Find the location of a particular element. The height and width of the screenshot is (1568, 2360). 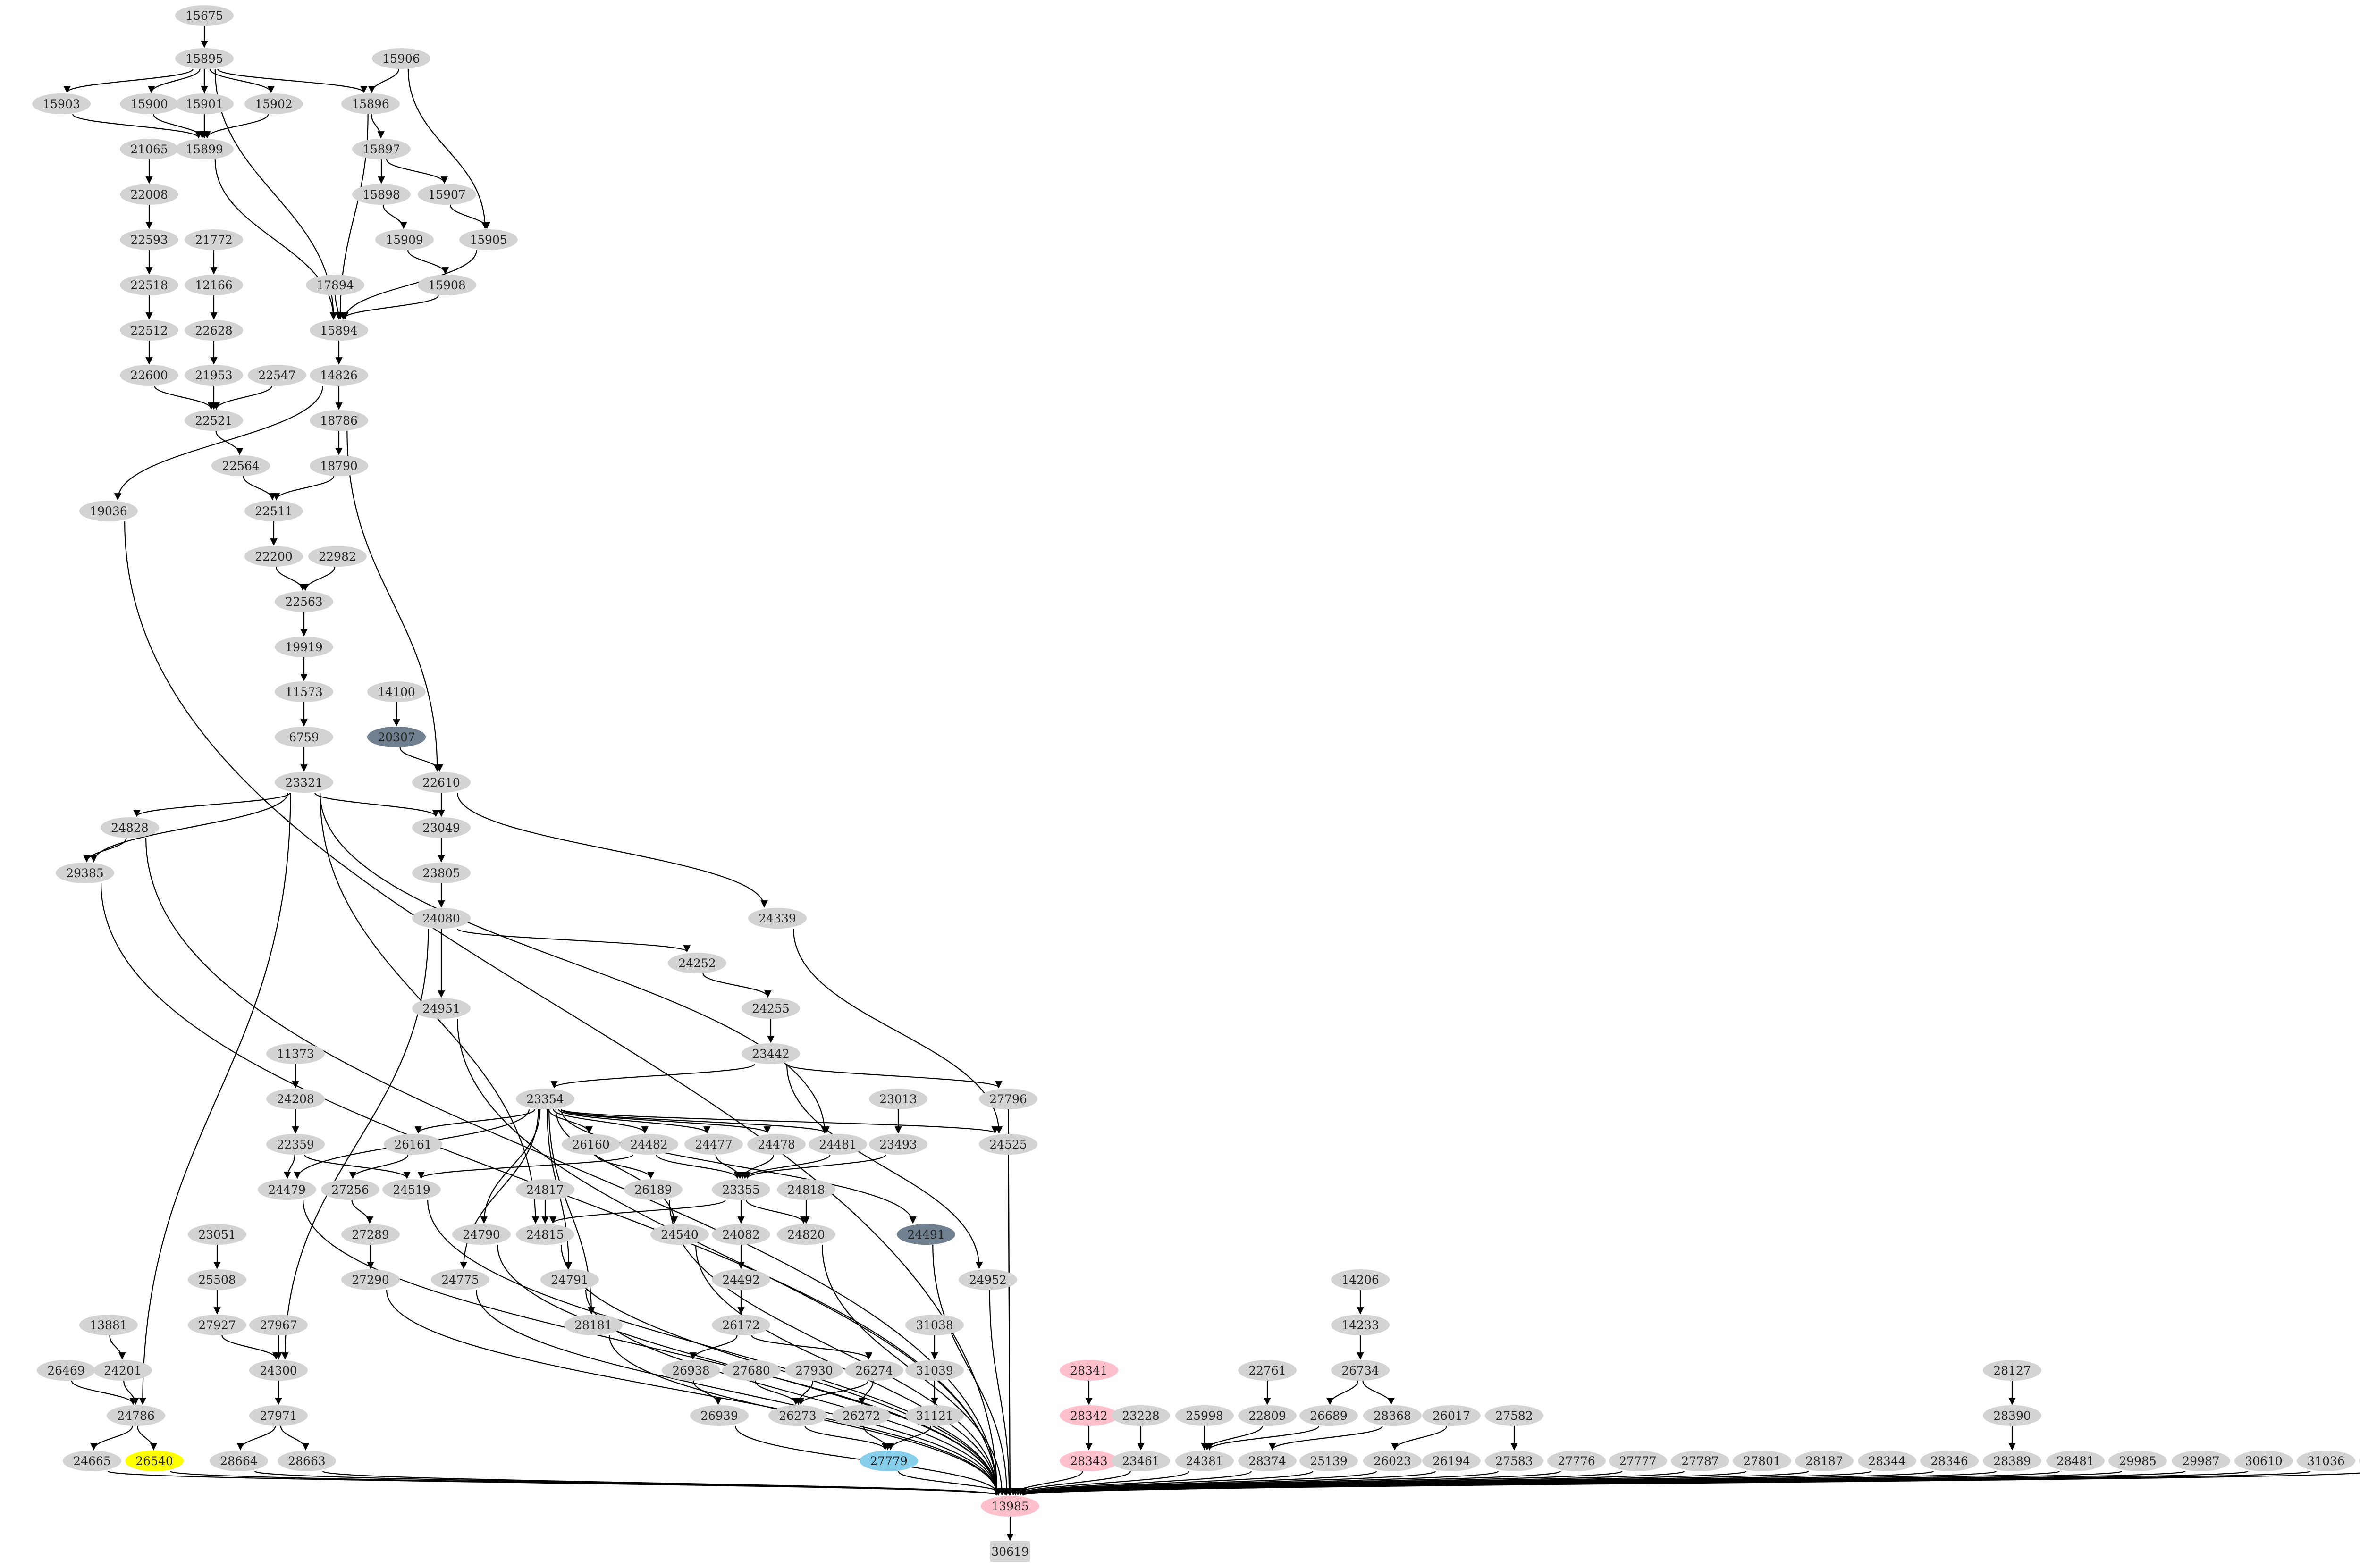

node-24201: 24201 is located at coordinates (122, 1370).